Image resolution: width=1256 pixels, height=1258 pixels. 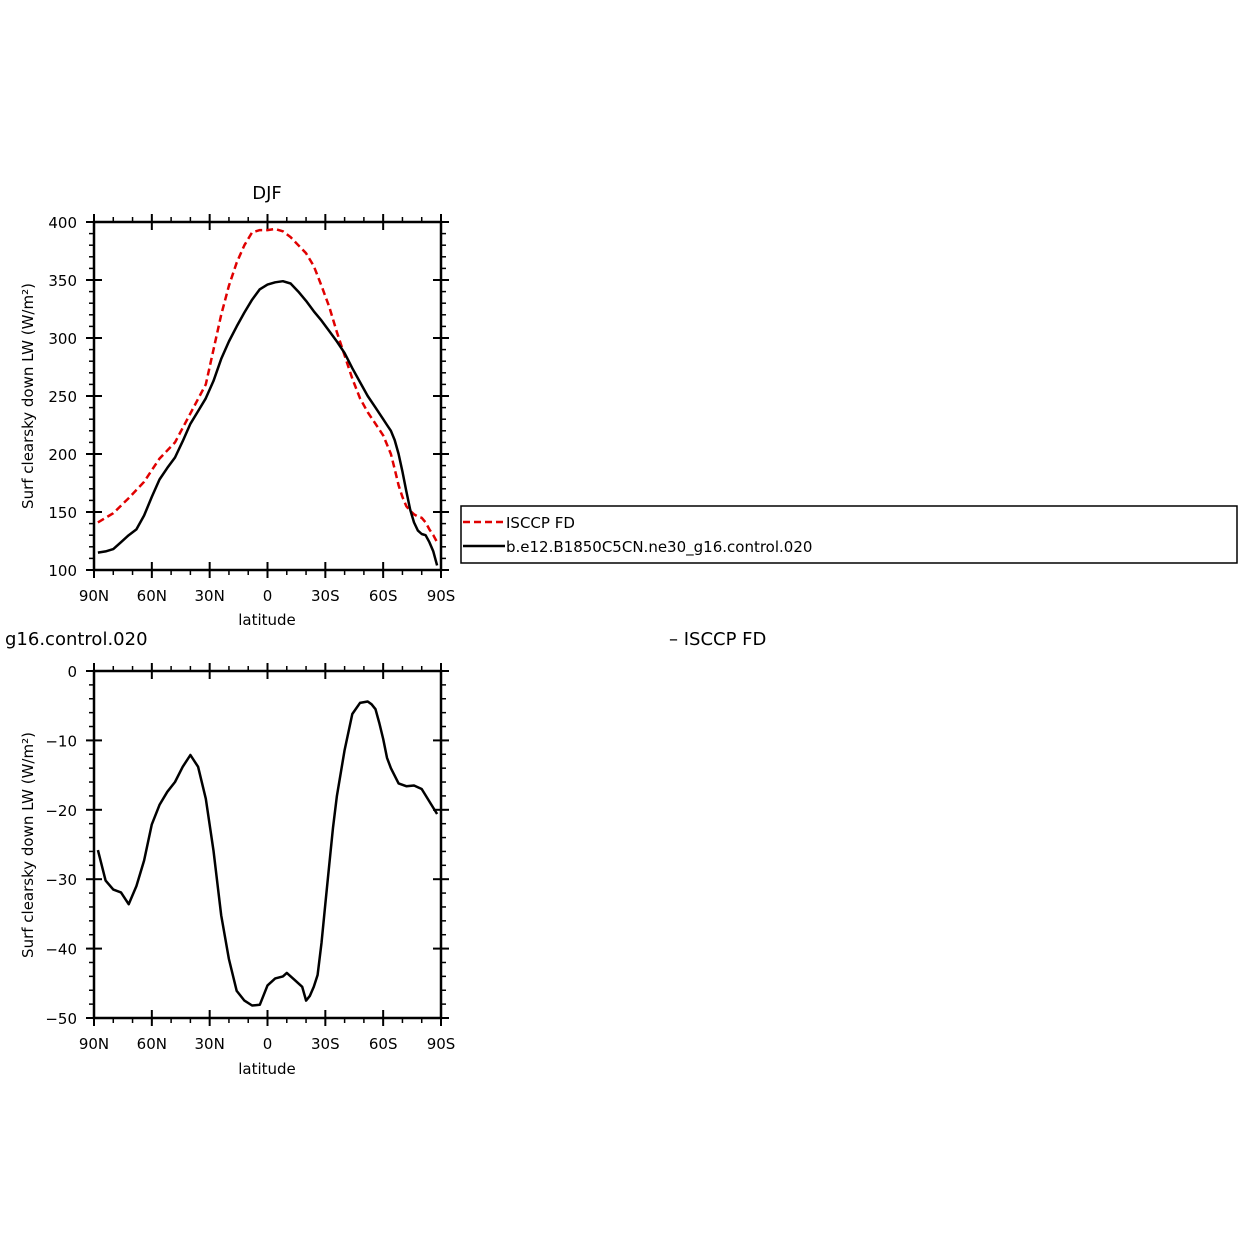 I want to click on top-x-tick-label: 60N, so click(x=152, y=596).